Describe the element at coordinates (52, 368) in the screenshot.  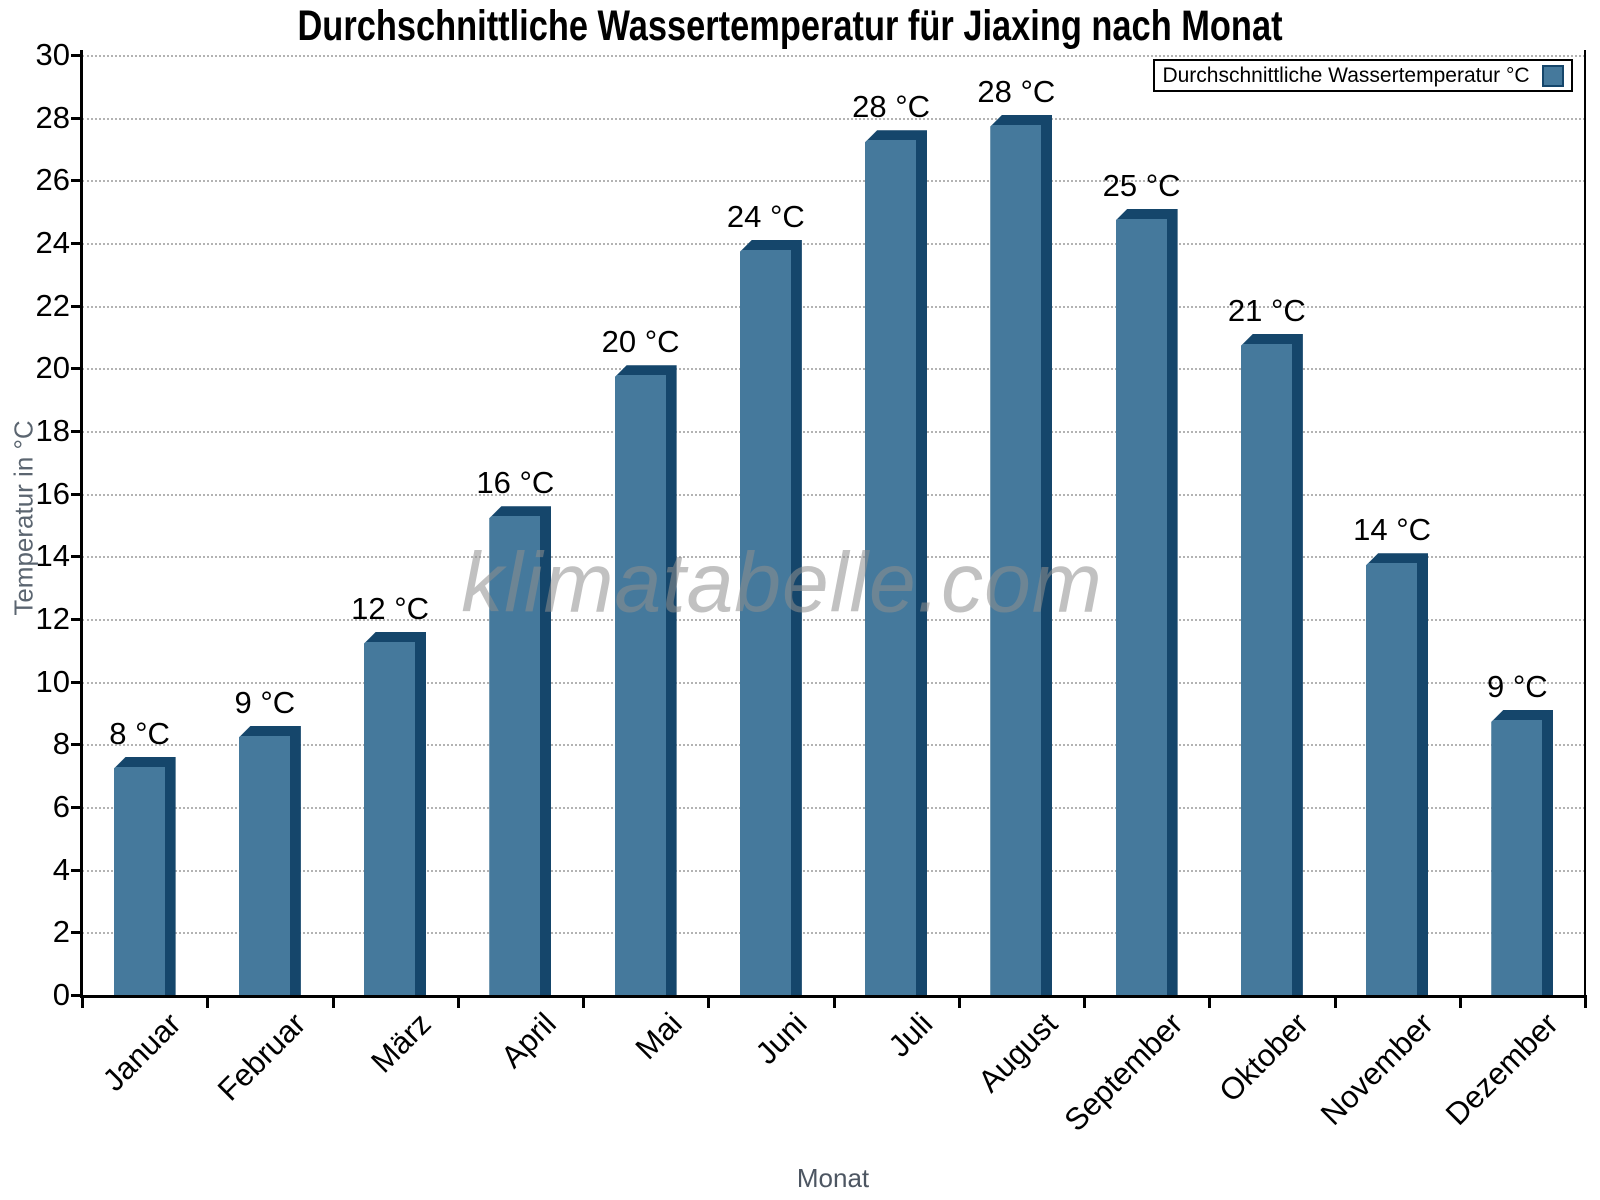
I see `y-tick-label: 20` at that location.